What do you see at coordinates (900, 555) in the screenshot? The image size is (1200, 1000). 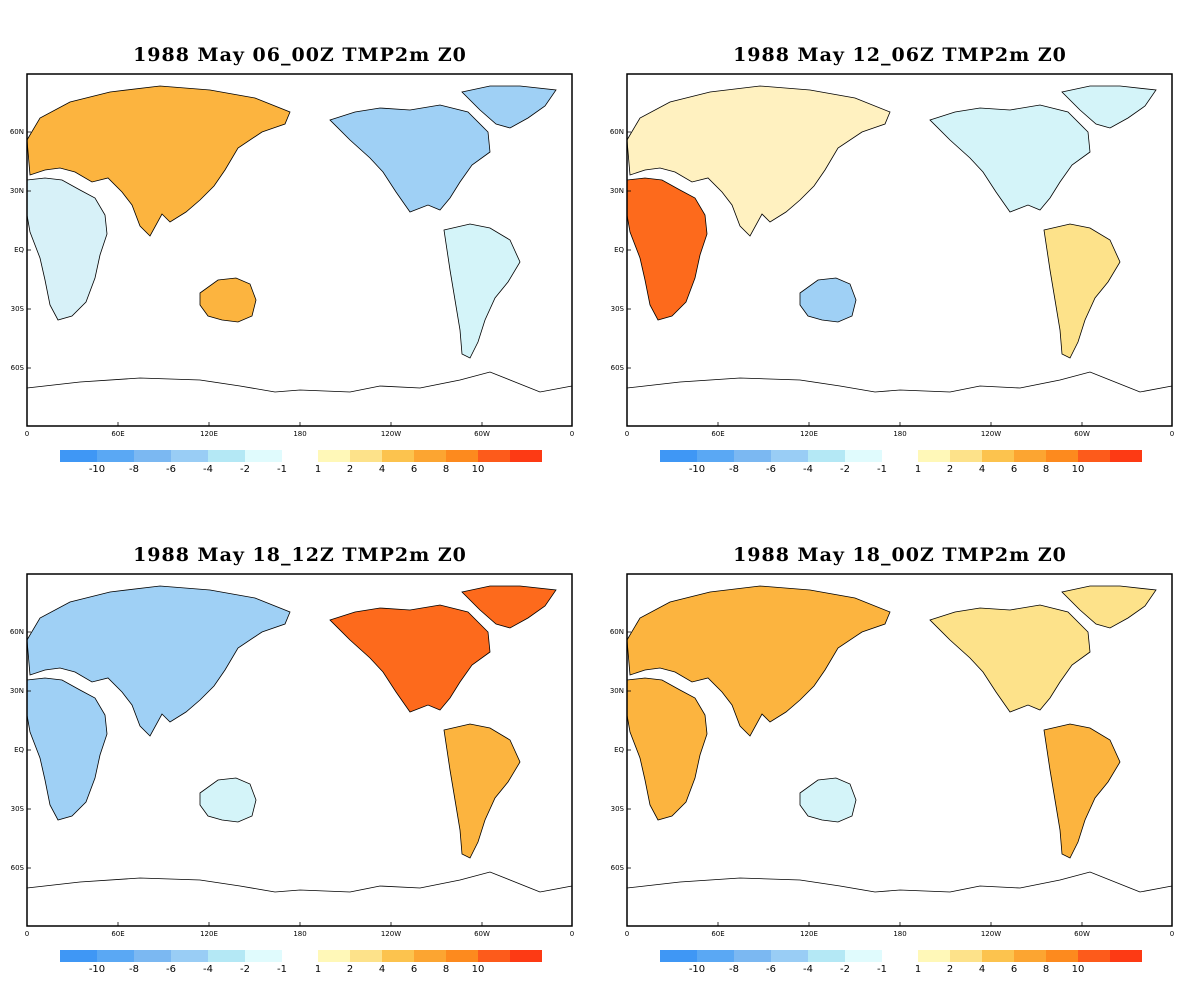 I see `panel-title: 1988 May 18_00Z TMP2m Z0` at bounding box center [900, 555].